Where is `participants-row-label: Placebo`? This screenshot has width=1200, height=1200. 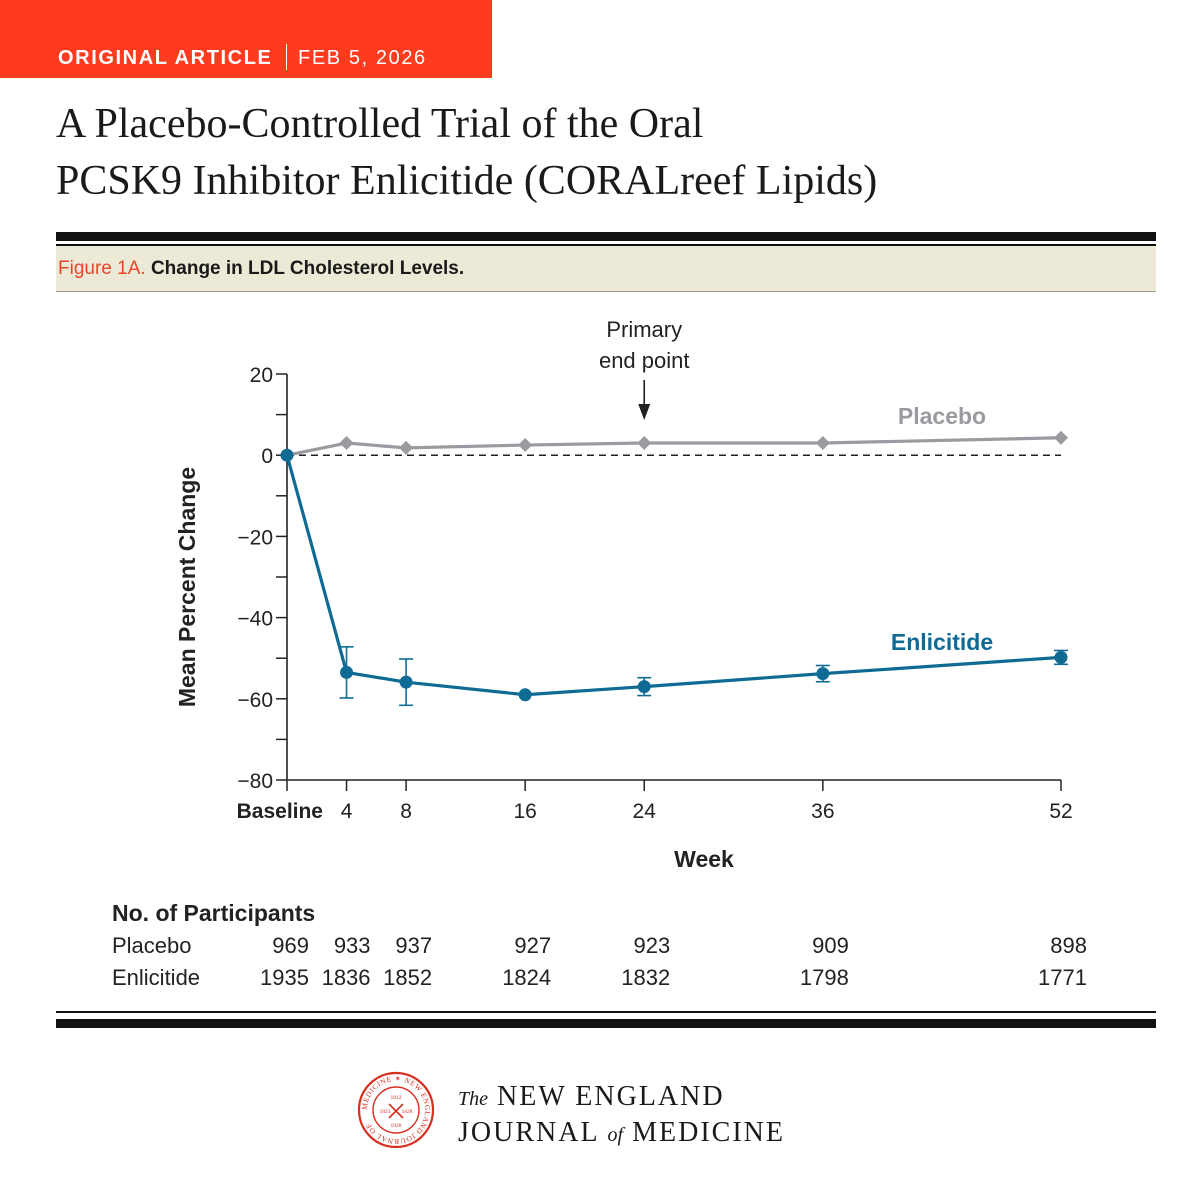 participants-row-label: Placebo is located at coordinates (152, 945).